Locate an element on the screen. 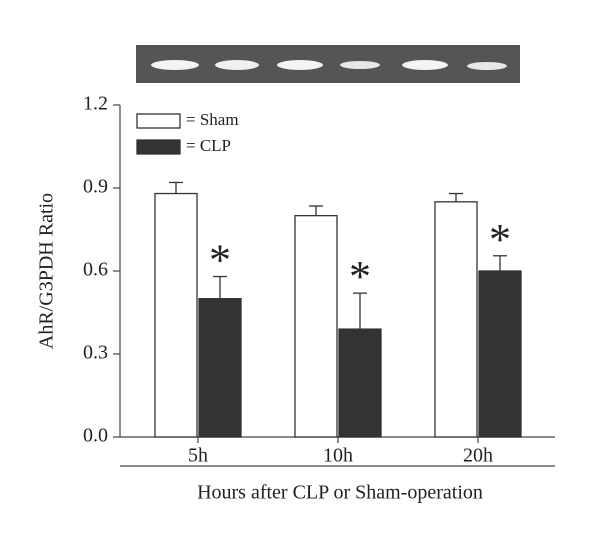 This screenshot has width=600, height=535. legend-label: = Sham is located at coordinates (212, 119).